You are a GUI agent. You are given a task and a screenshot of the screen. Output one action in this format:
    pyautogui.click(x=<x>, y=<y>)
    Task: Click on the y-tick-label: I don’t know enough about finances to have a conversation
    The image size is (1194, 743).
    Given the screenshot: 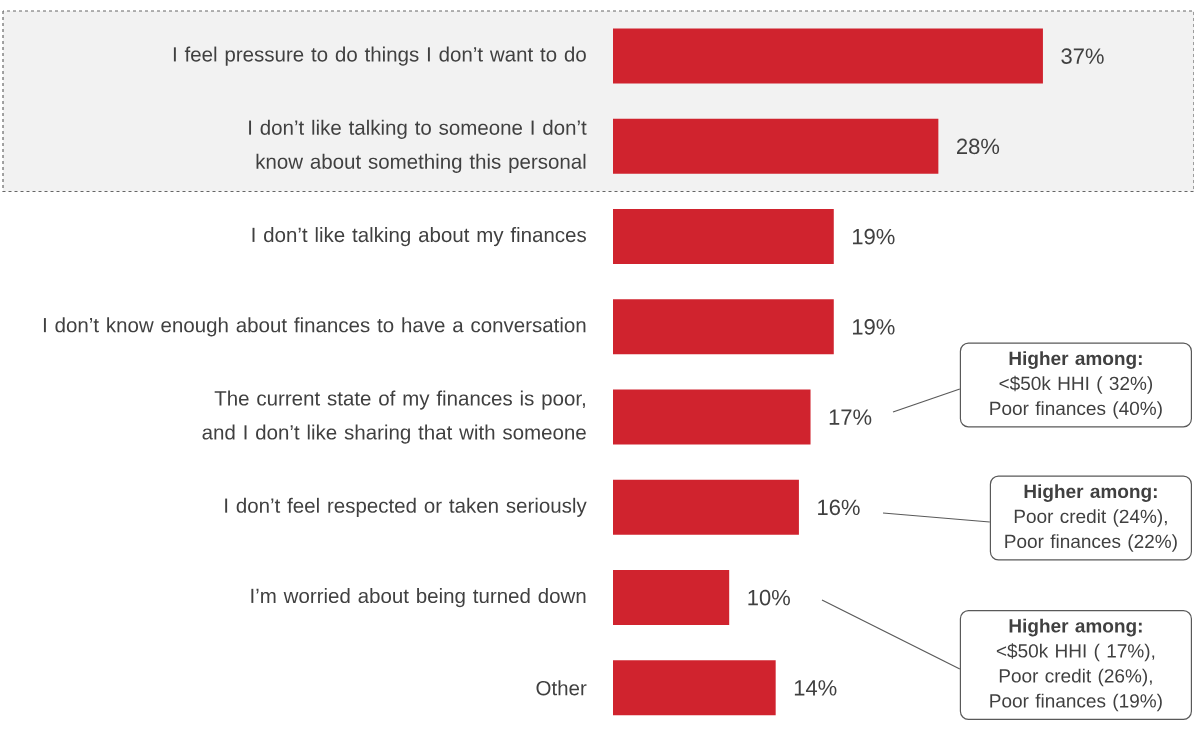 What is the action you would take?
    pyautogui.click(x=314, y=327)
    